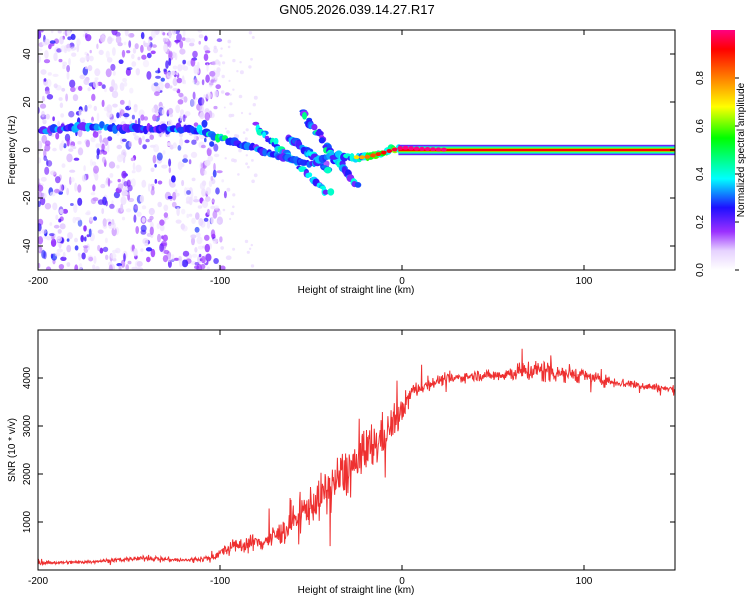 Image resolution: width=750 pixels, height=600 pixels. Describe the element at coordinates (700, 270) in the screenshot. I see `colorbar-tick-label: 0.0` at that location.